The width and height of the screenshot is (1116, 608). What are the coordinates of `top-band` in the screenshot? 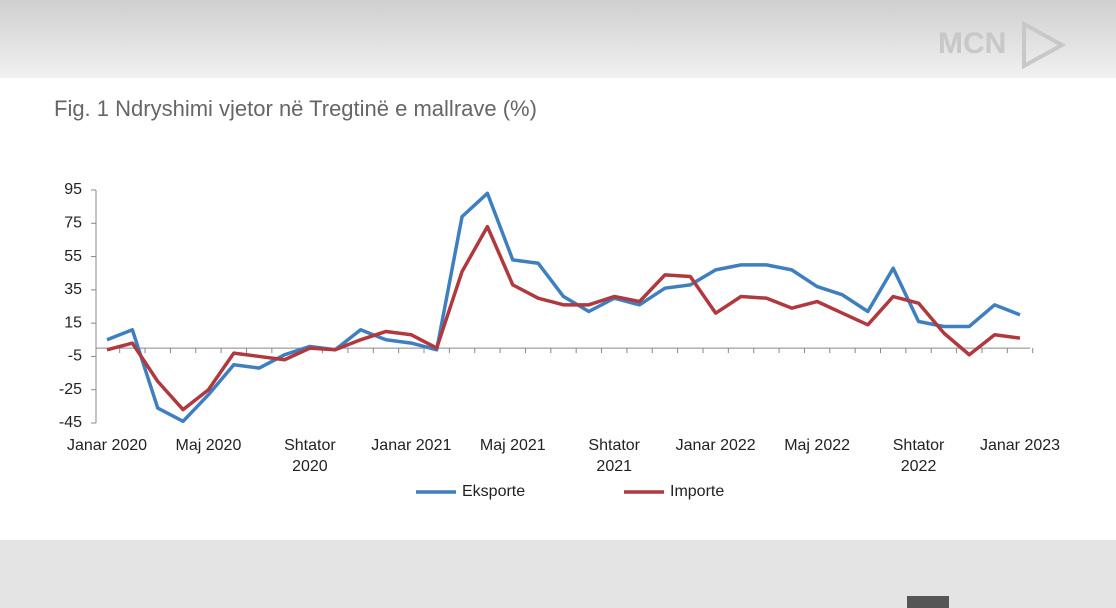 It's located at (558, 40).